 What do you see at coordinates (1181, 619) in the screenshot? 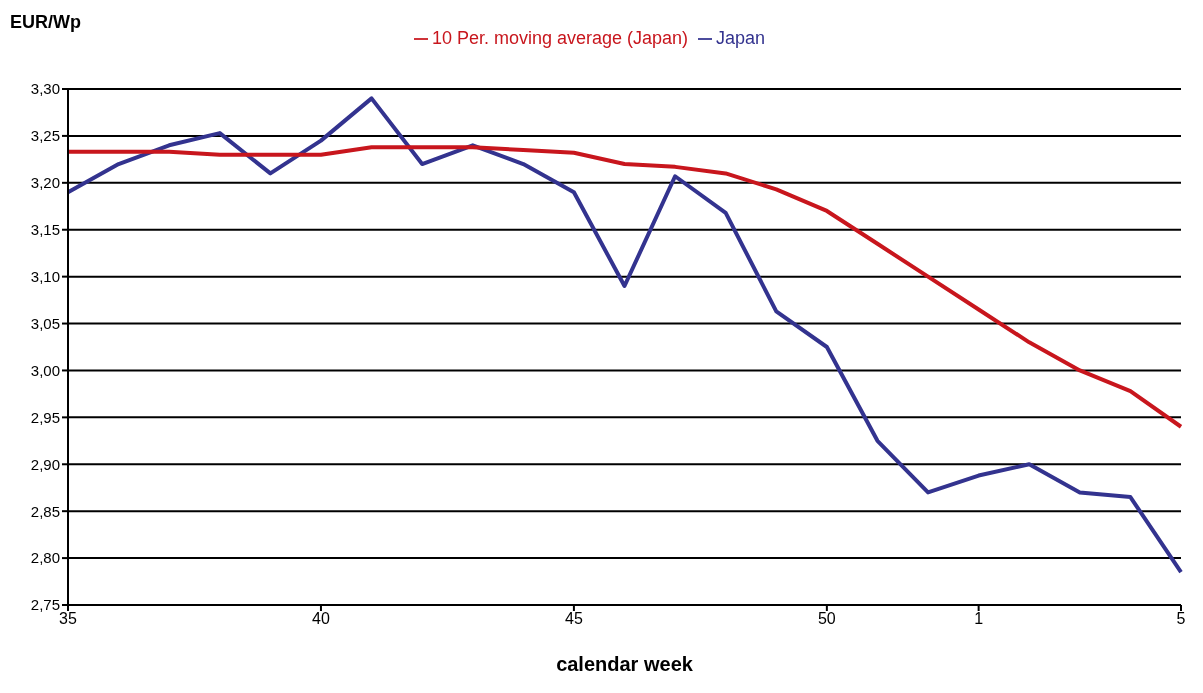
I see `x-tick-label: 5` at bounding box center [1181, 619].